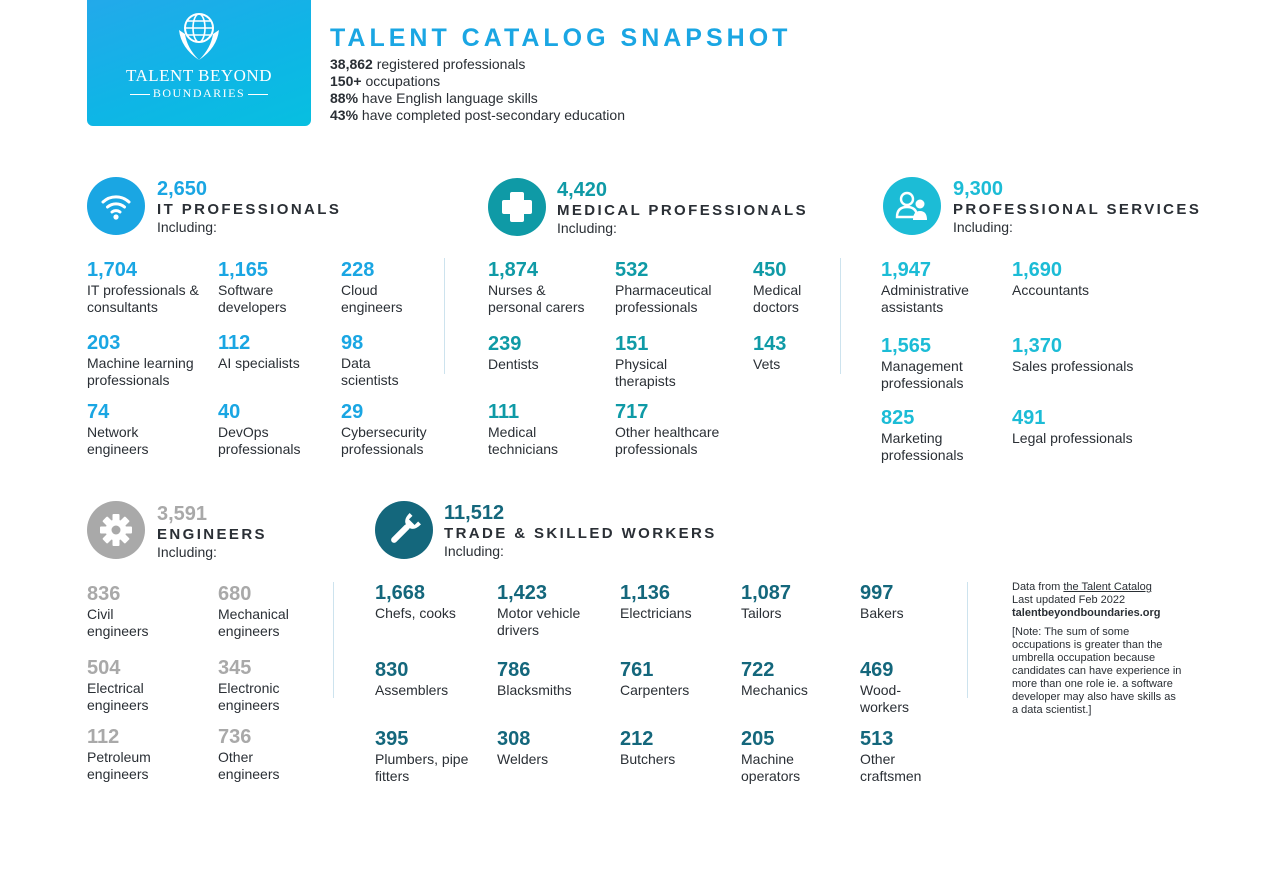 The width and height of the screenshot is (1266, 874). I want to click on engineers-item: 504 Electrical engineers, so click(152, 685).